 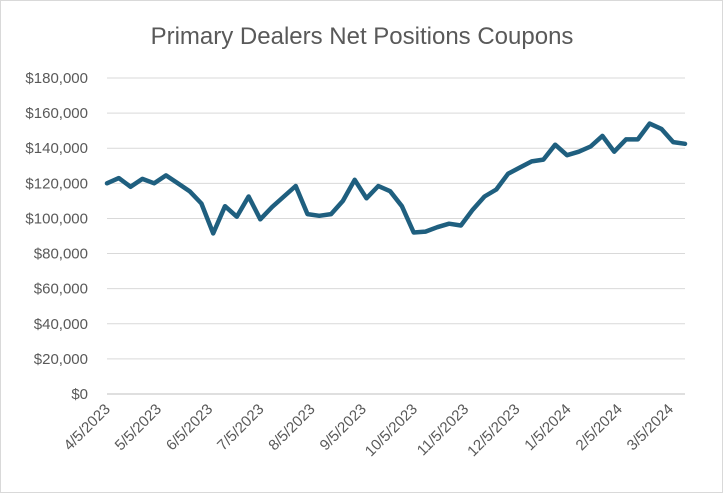 I want to click on x-tick-label: 7/5/2023, so click(x=240, y=427).